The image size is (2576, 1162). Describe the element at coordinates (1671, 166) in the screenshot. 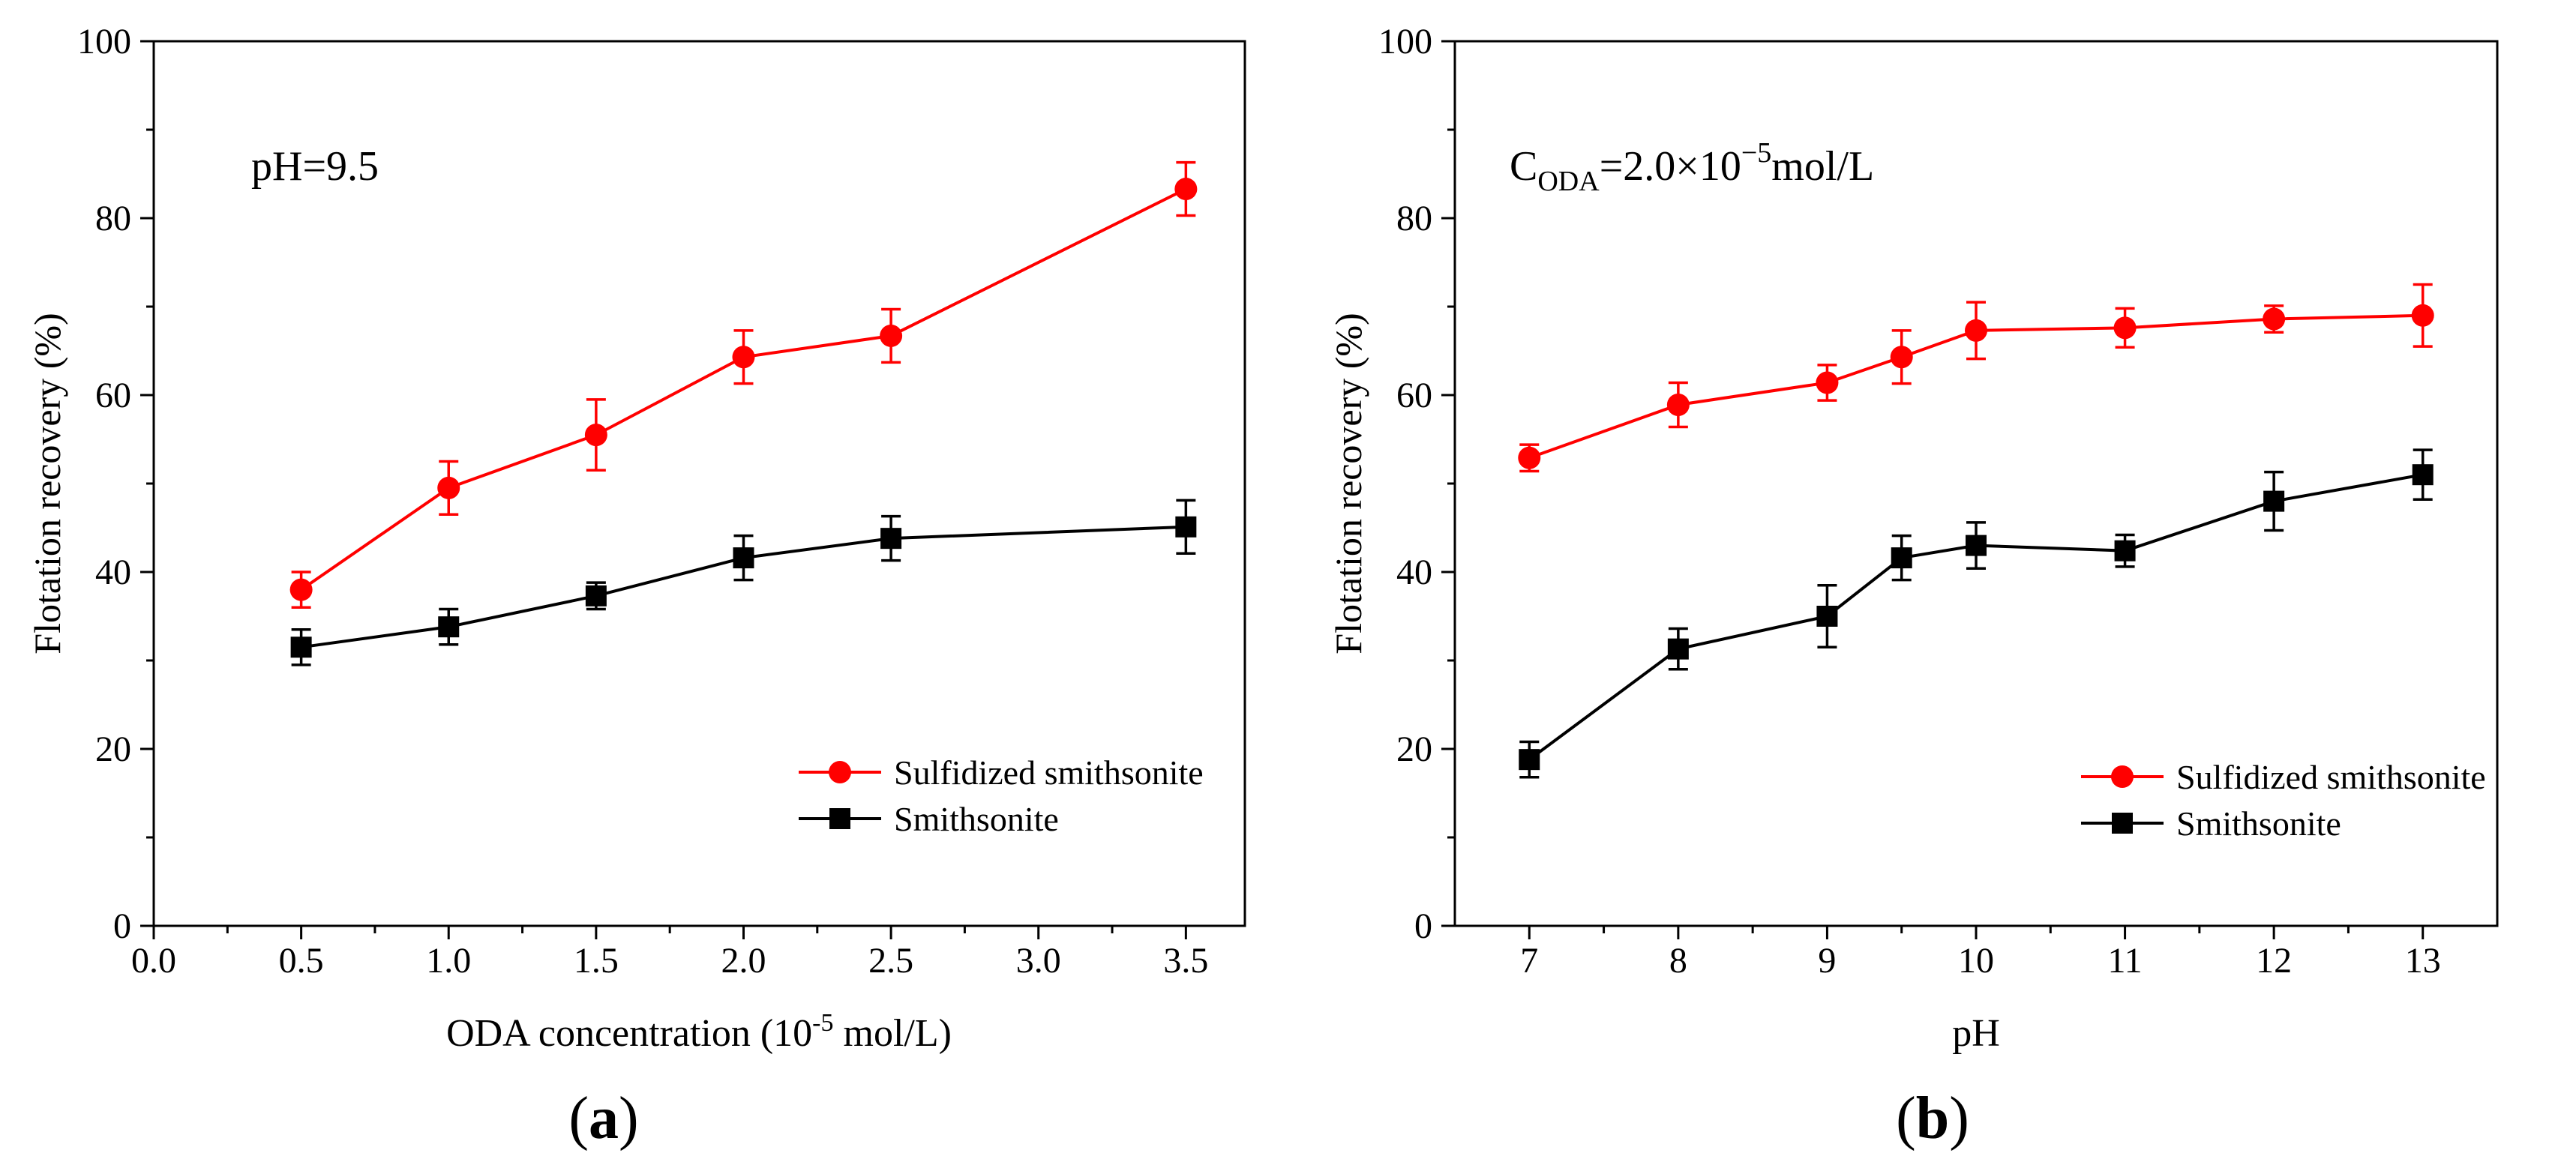

I see `annotation-value: =2.0×10` at that location.